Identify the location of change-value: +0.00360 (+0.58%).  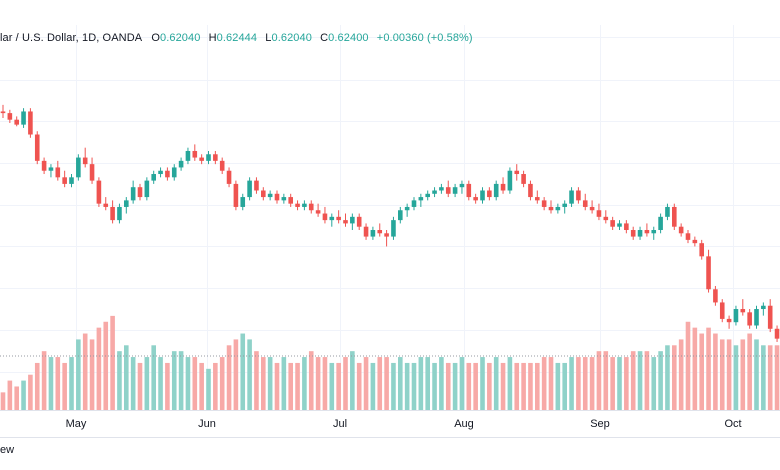
(424, 38).